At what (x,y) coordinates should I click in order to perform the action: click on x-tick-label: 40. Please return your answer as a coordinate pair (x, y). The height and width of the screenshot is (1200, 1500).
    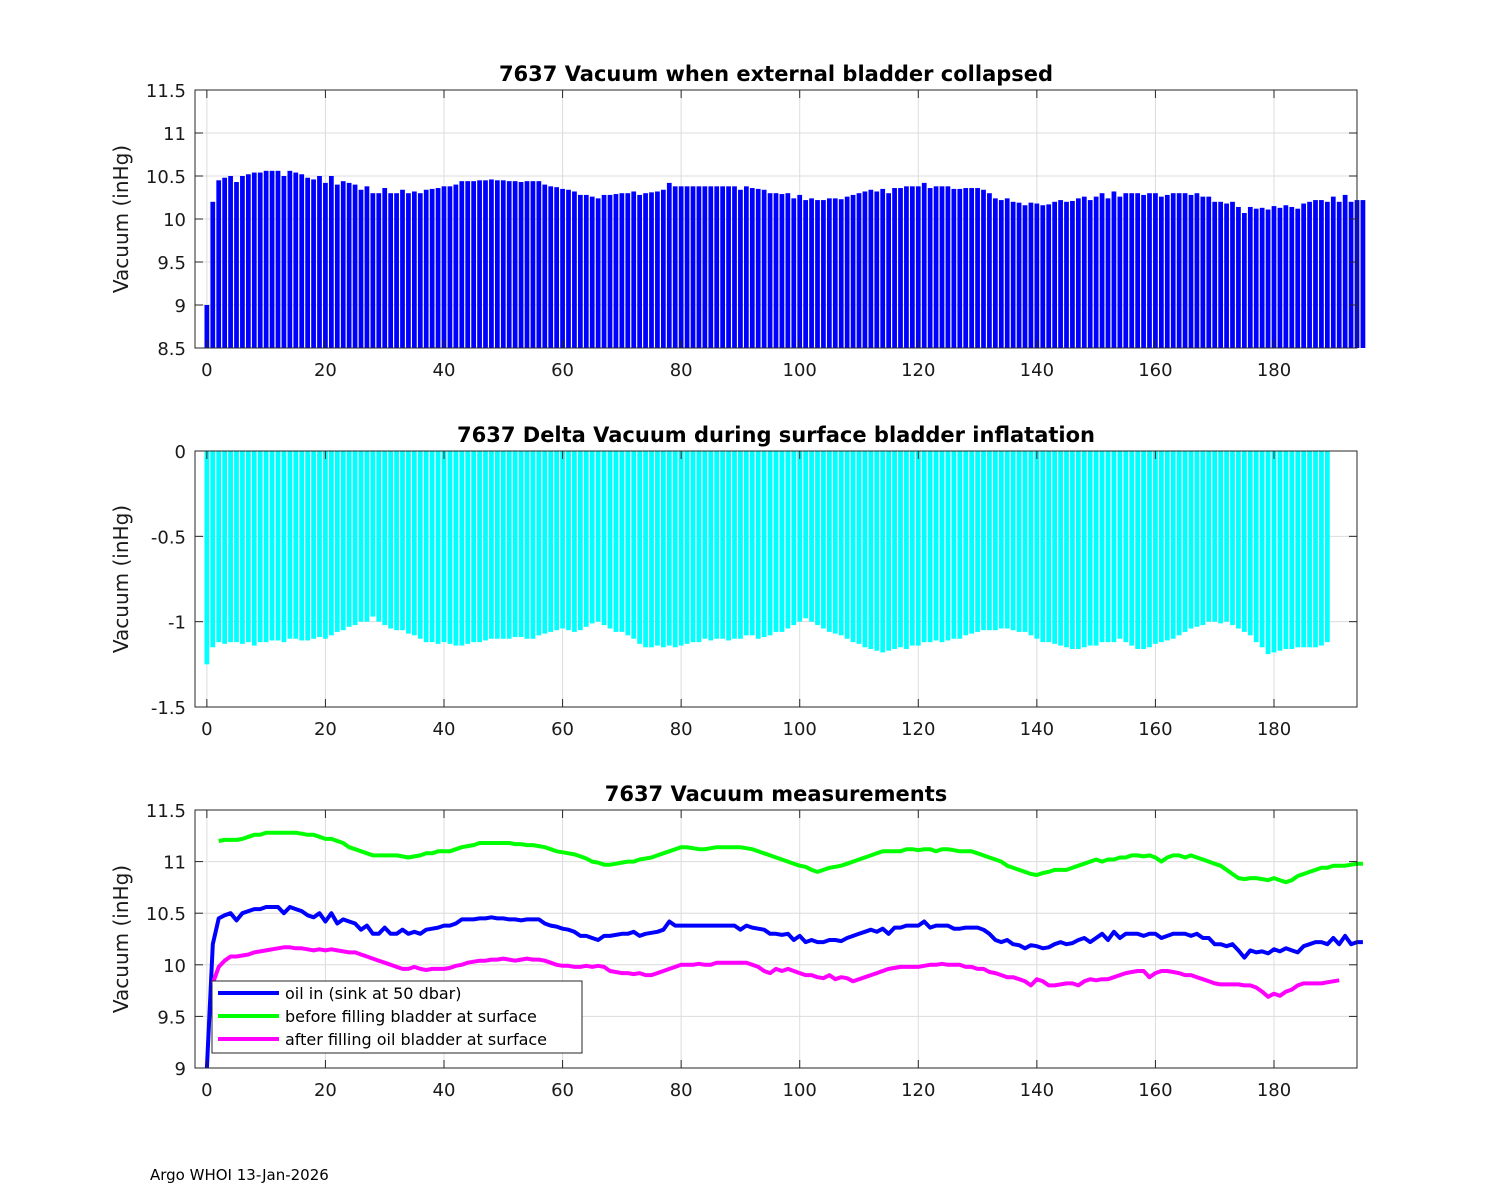
    Looking at the image, I should click on (444, 729).